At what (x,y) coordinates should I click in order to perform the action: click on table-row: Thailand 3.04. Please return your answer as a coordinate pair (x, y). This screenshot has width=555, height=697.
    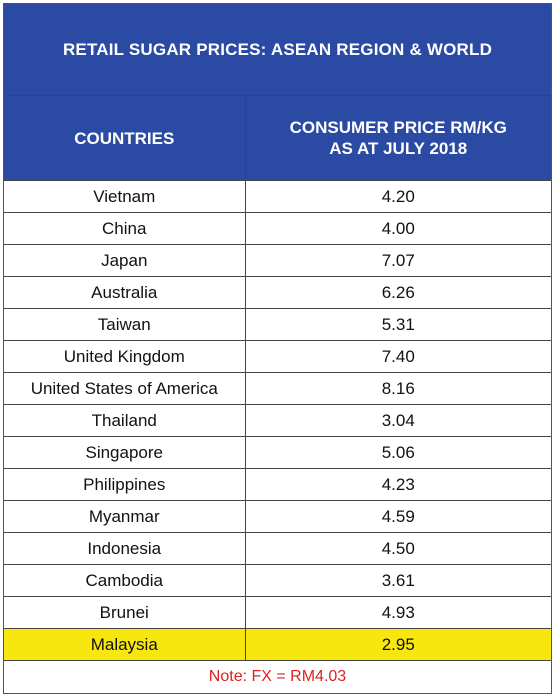
    Looking at the image, I should click on (277, 420).